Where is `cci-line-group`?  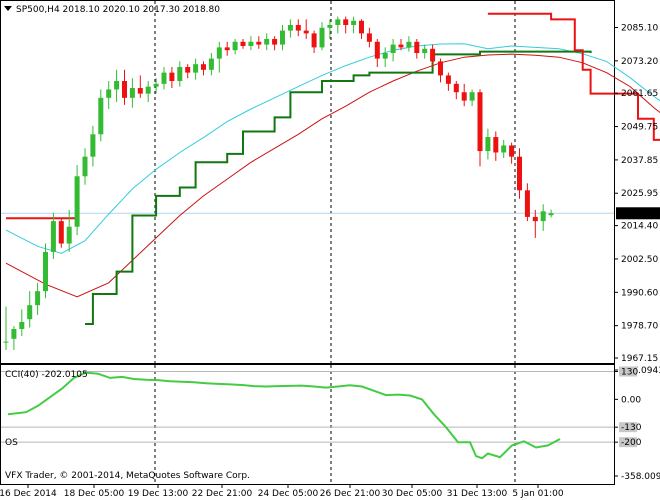 cci-line-group is located at coordinates (284, 415).